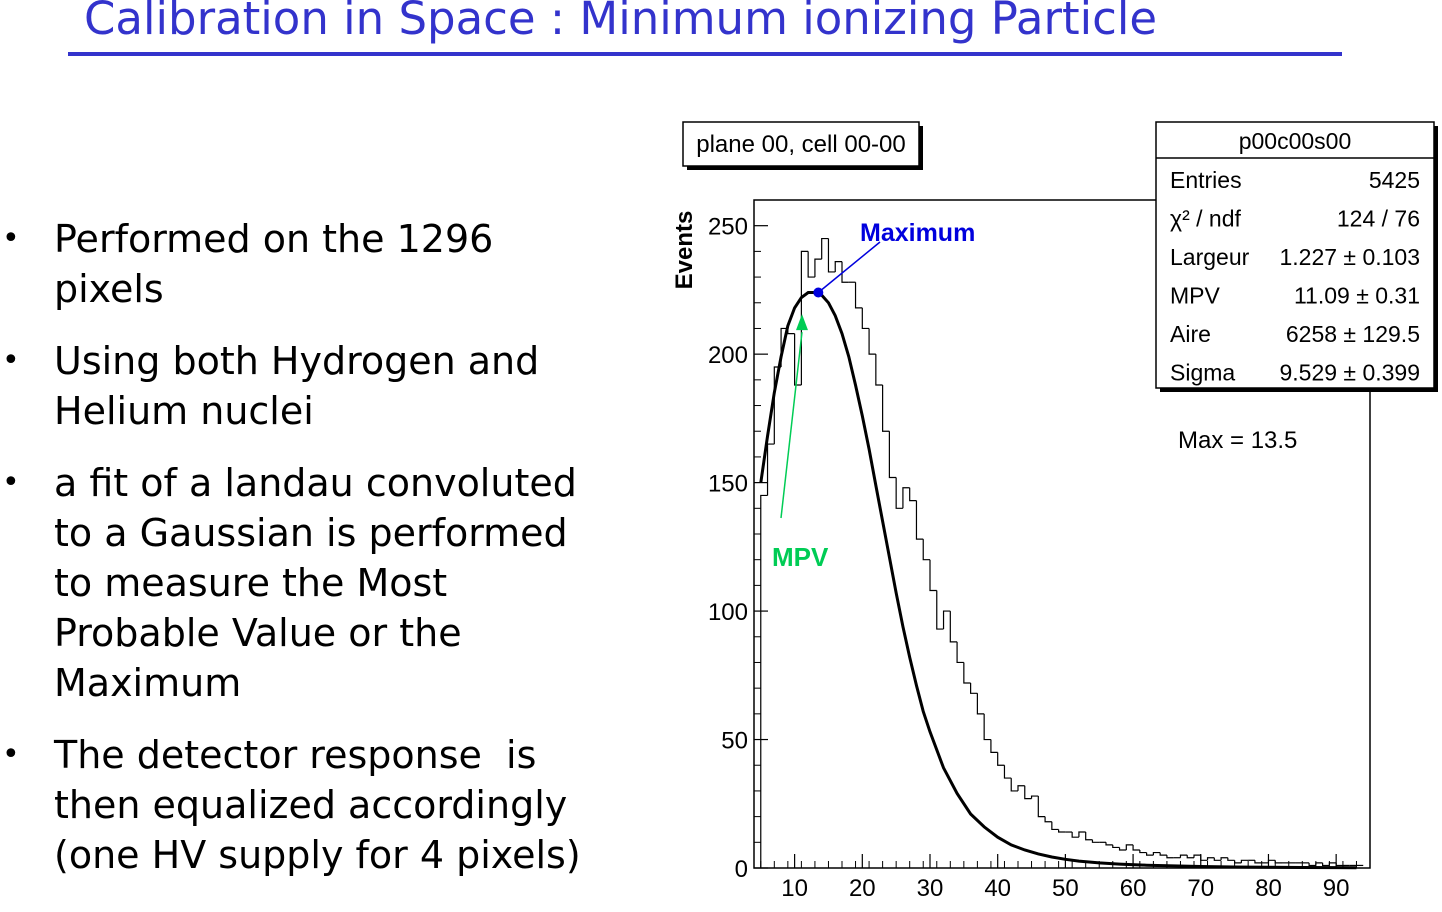 The width and height of the screenshot is (1442, 912). I want to click on bullet-text-line: a fit of a landau convoluted, so click(315, 483).